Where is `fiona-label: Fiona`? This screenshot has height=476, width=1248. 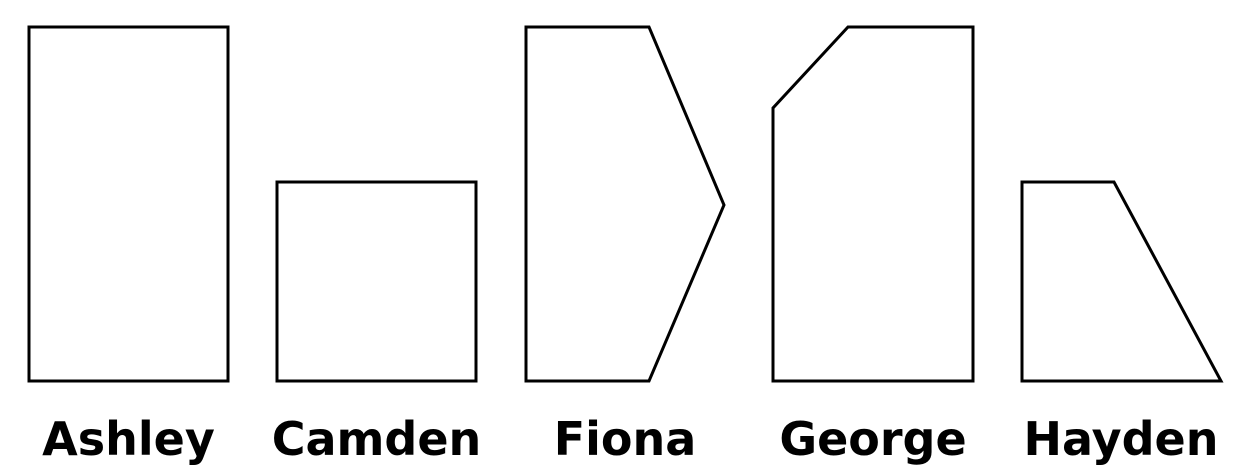
fiona-label: Fiona is located at coordinates (625, 439).